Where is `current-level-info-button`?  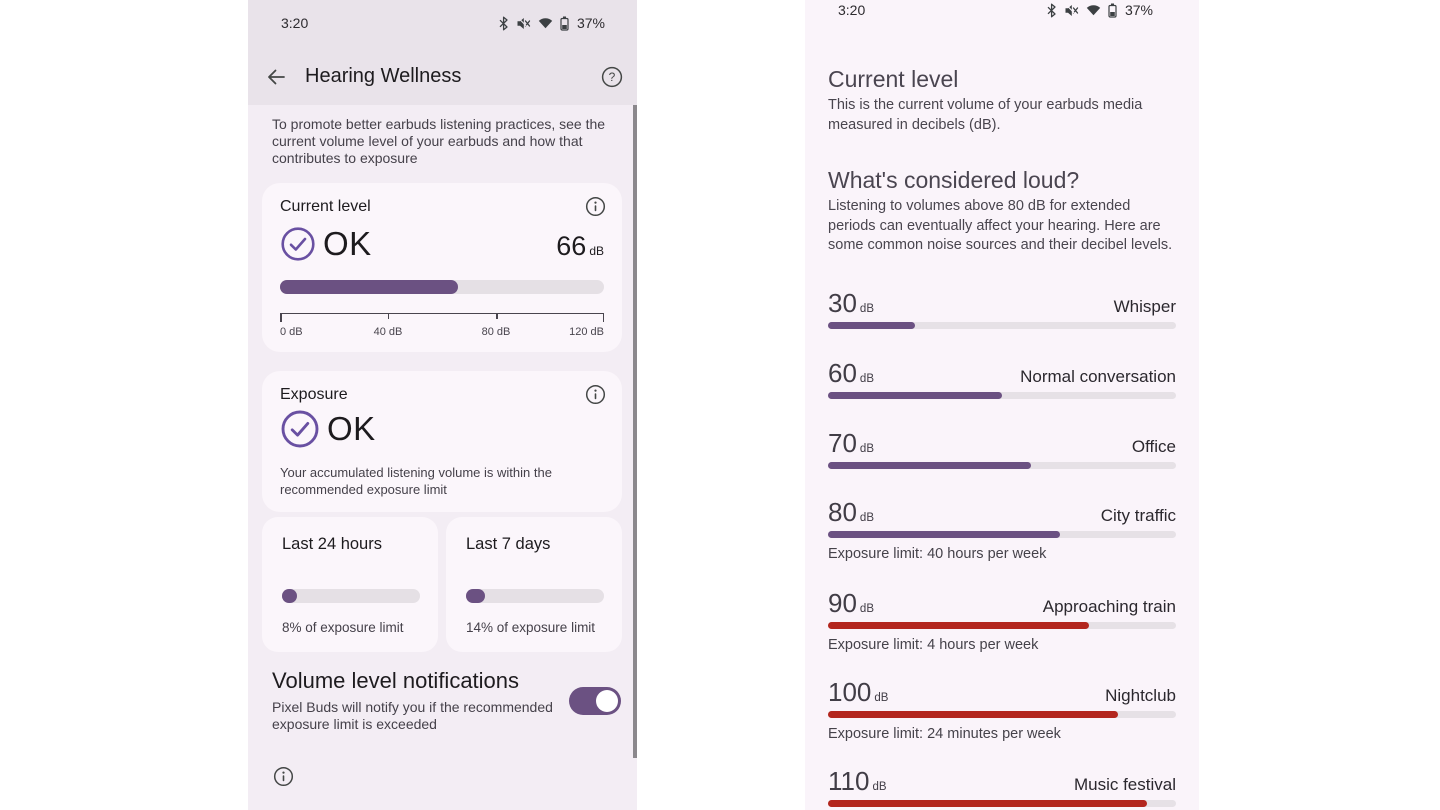 current-level-info-button is located at coordinates (595, 206).